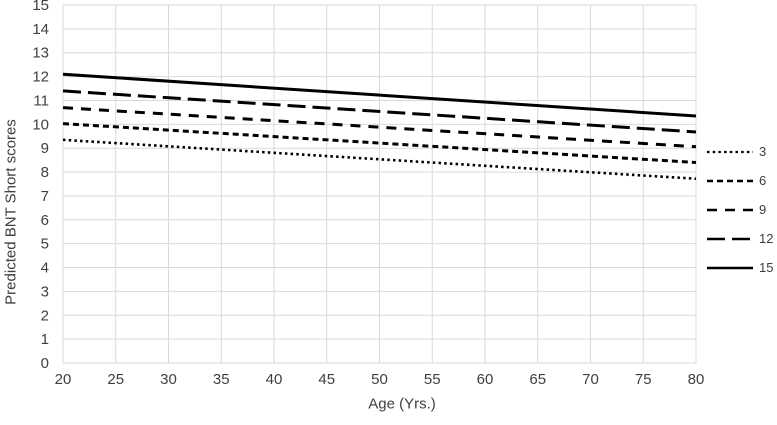 This screenshot has width=777, height=425. I want to click on y-tick-label: 11, so click(41, 100).